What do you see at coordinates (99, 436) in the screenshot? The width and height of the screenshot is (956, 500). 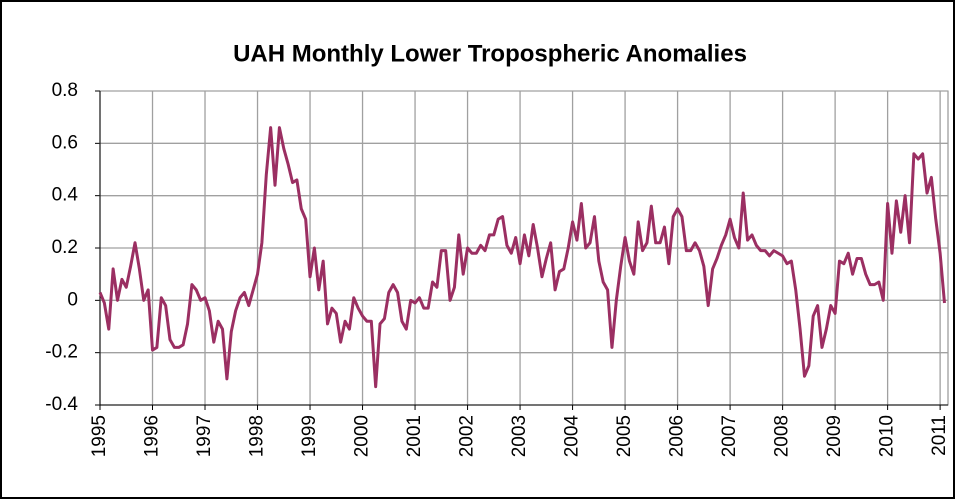 I see `x-tick-label: 1995` at bounding box center [99, 436].